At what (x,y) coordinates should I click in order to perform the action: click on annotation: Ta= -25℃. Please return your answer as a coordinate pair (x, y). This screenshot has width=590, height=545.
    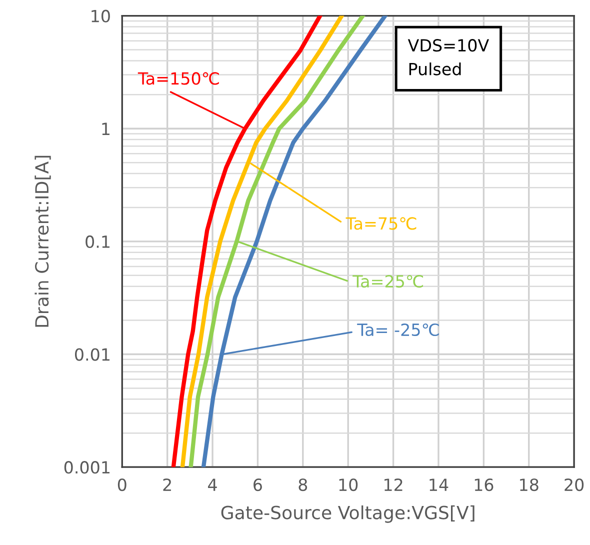
    Looking at the image, I should click on (398, 329).